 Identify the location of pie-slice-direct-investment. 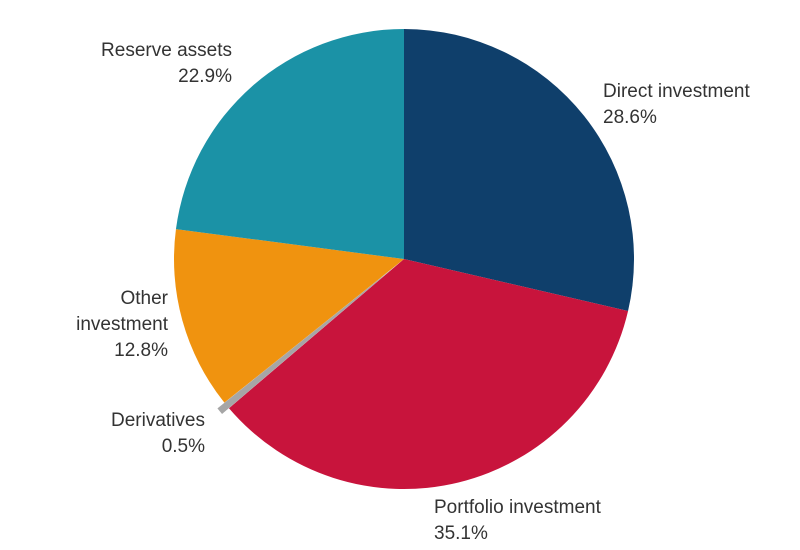
(519, 170).